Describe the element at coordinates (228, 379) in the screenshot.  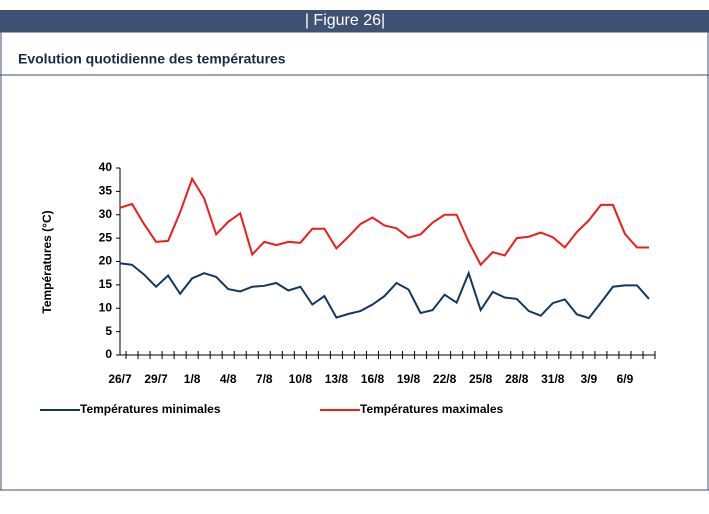
I see `x-tick-label: 4/8` at that location.